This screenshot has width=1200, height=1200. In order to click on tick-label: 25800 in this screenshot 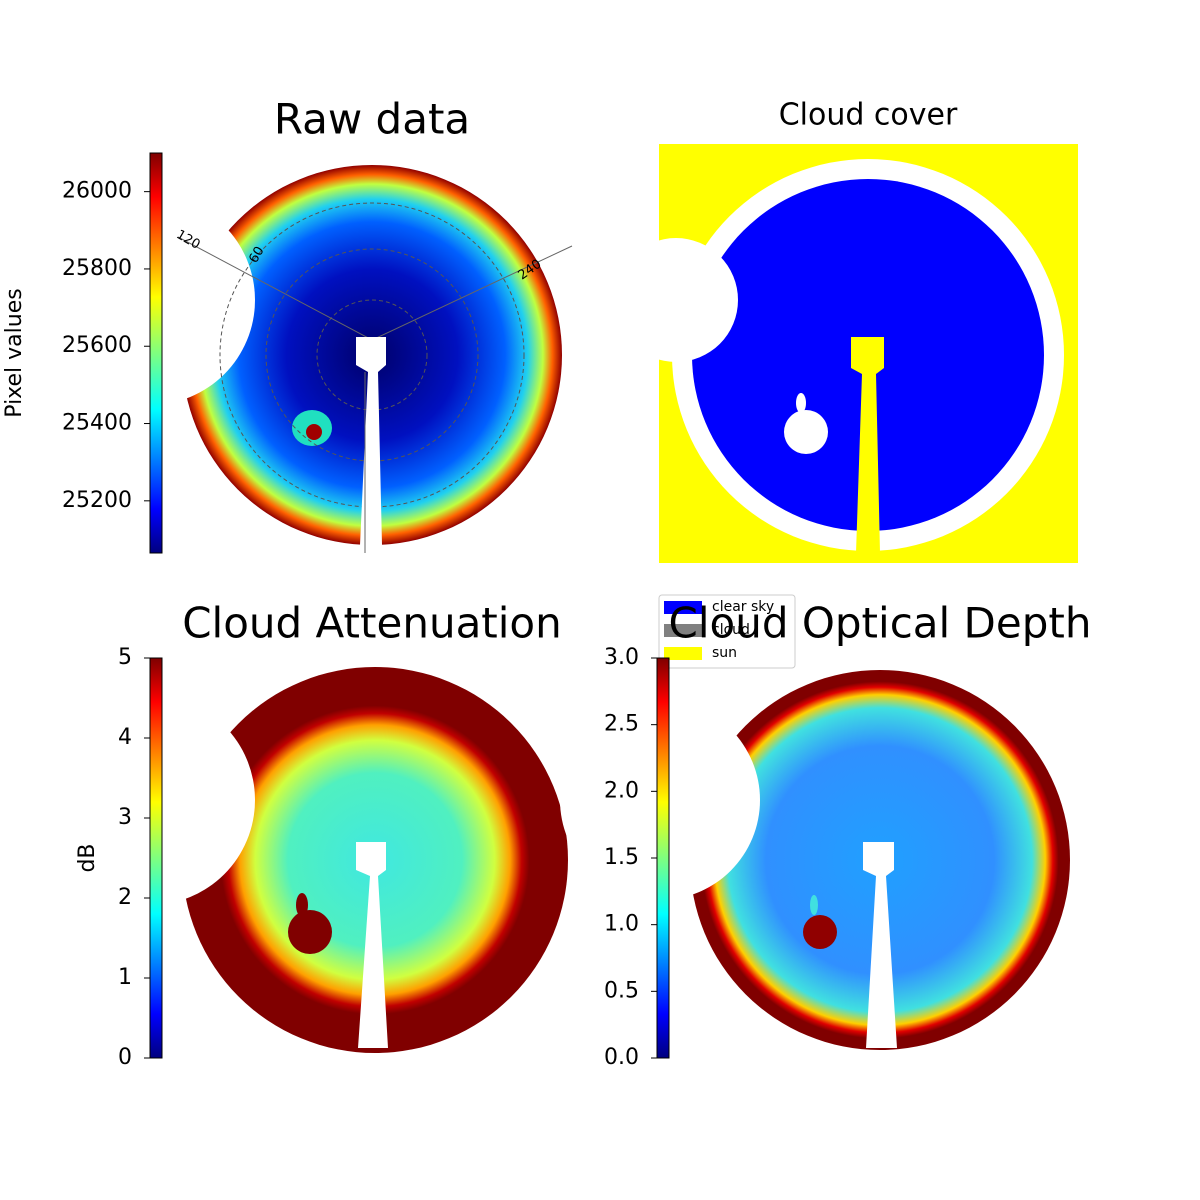, I will do `click(97, 268)`.